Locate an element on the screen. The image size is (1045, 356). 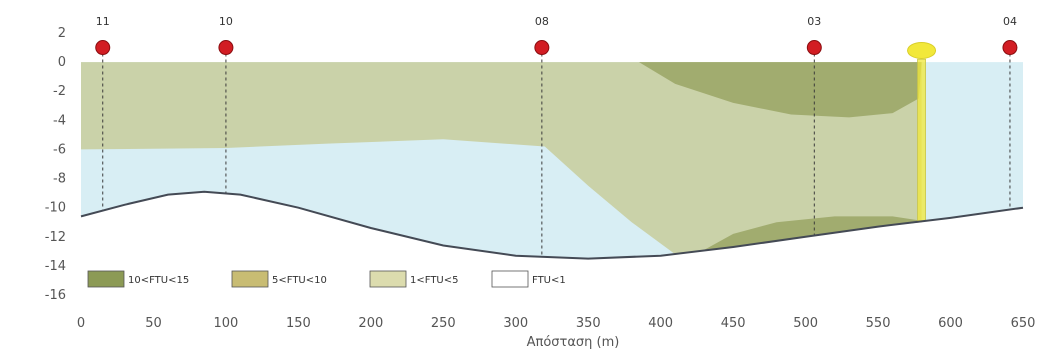
x-tick-label: 300 is located at coordinates (515, 323).